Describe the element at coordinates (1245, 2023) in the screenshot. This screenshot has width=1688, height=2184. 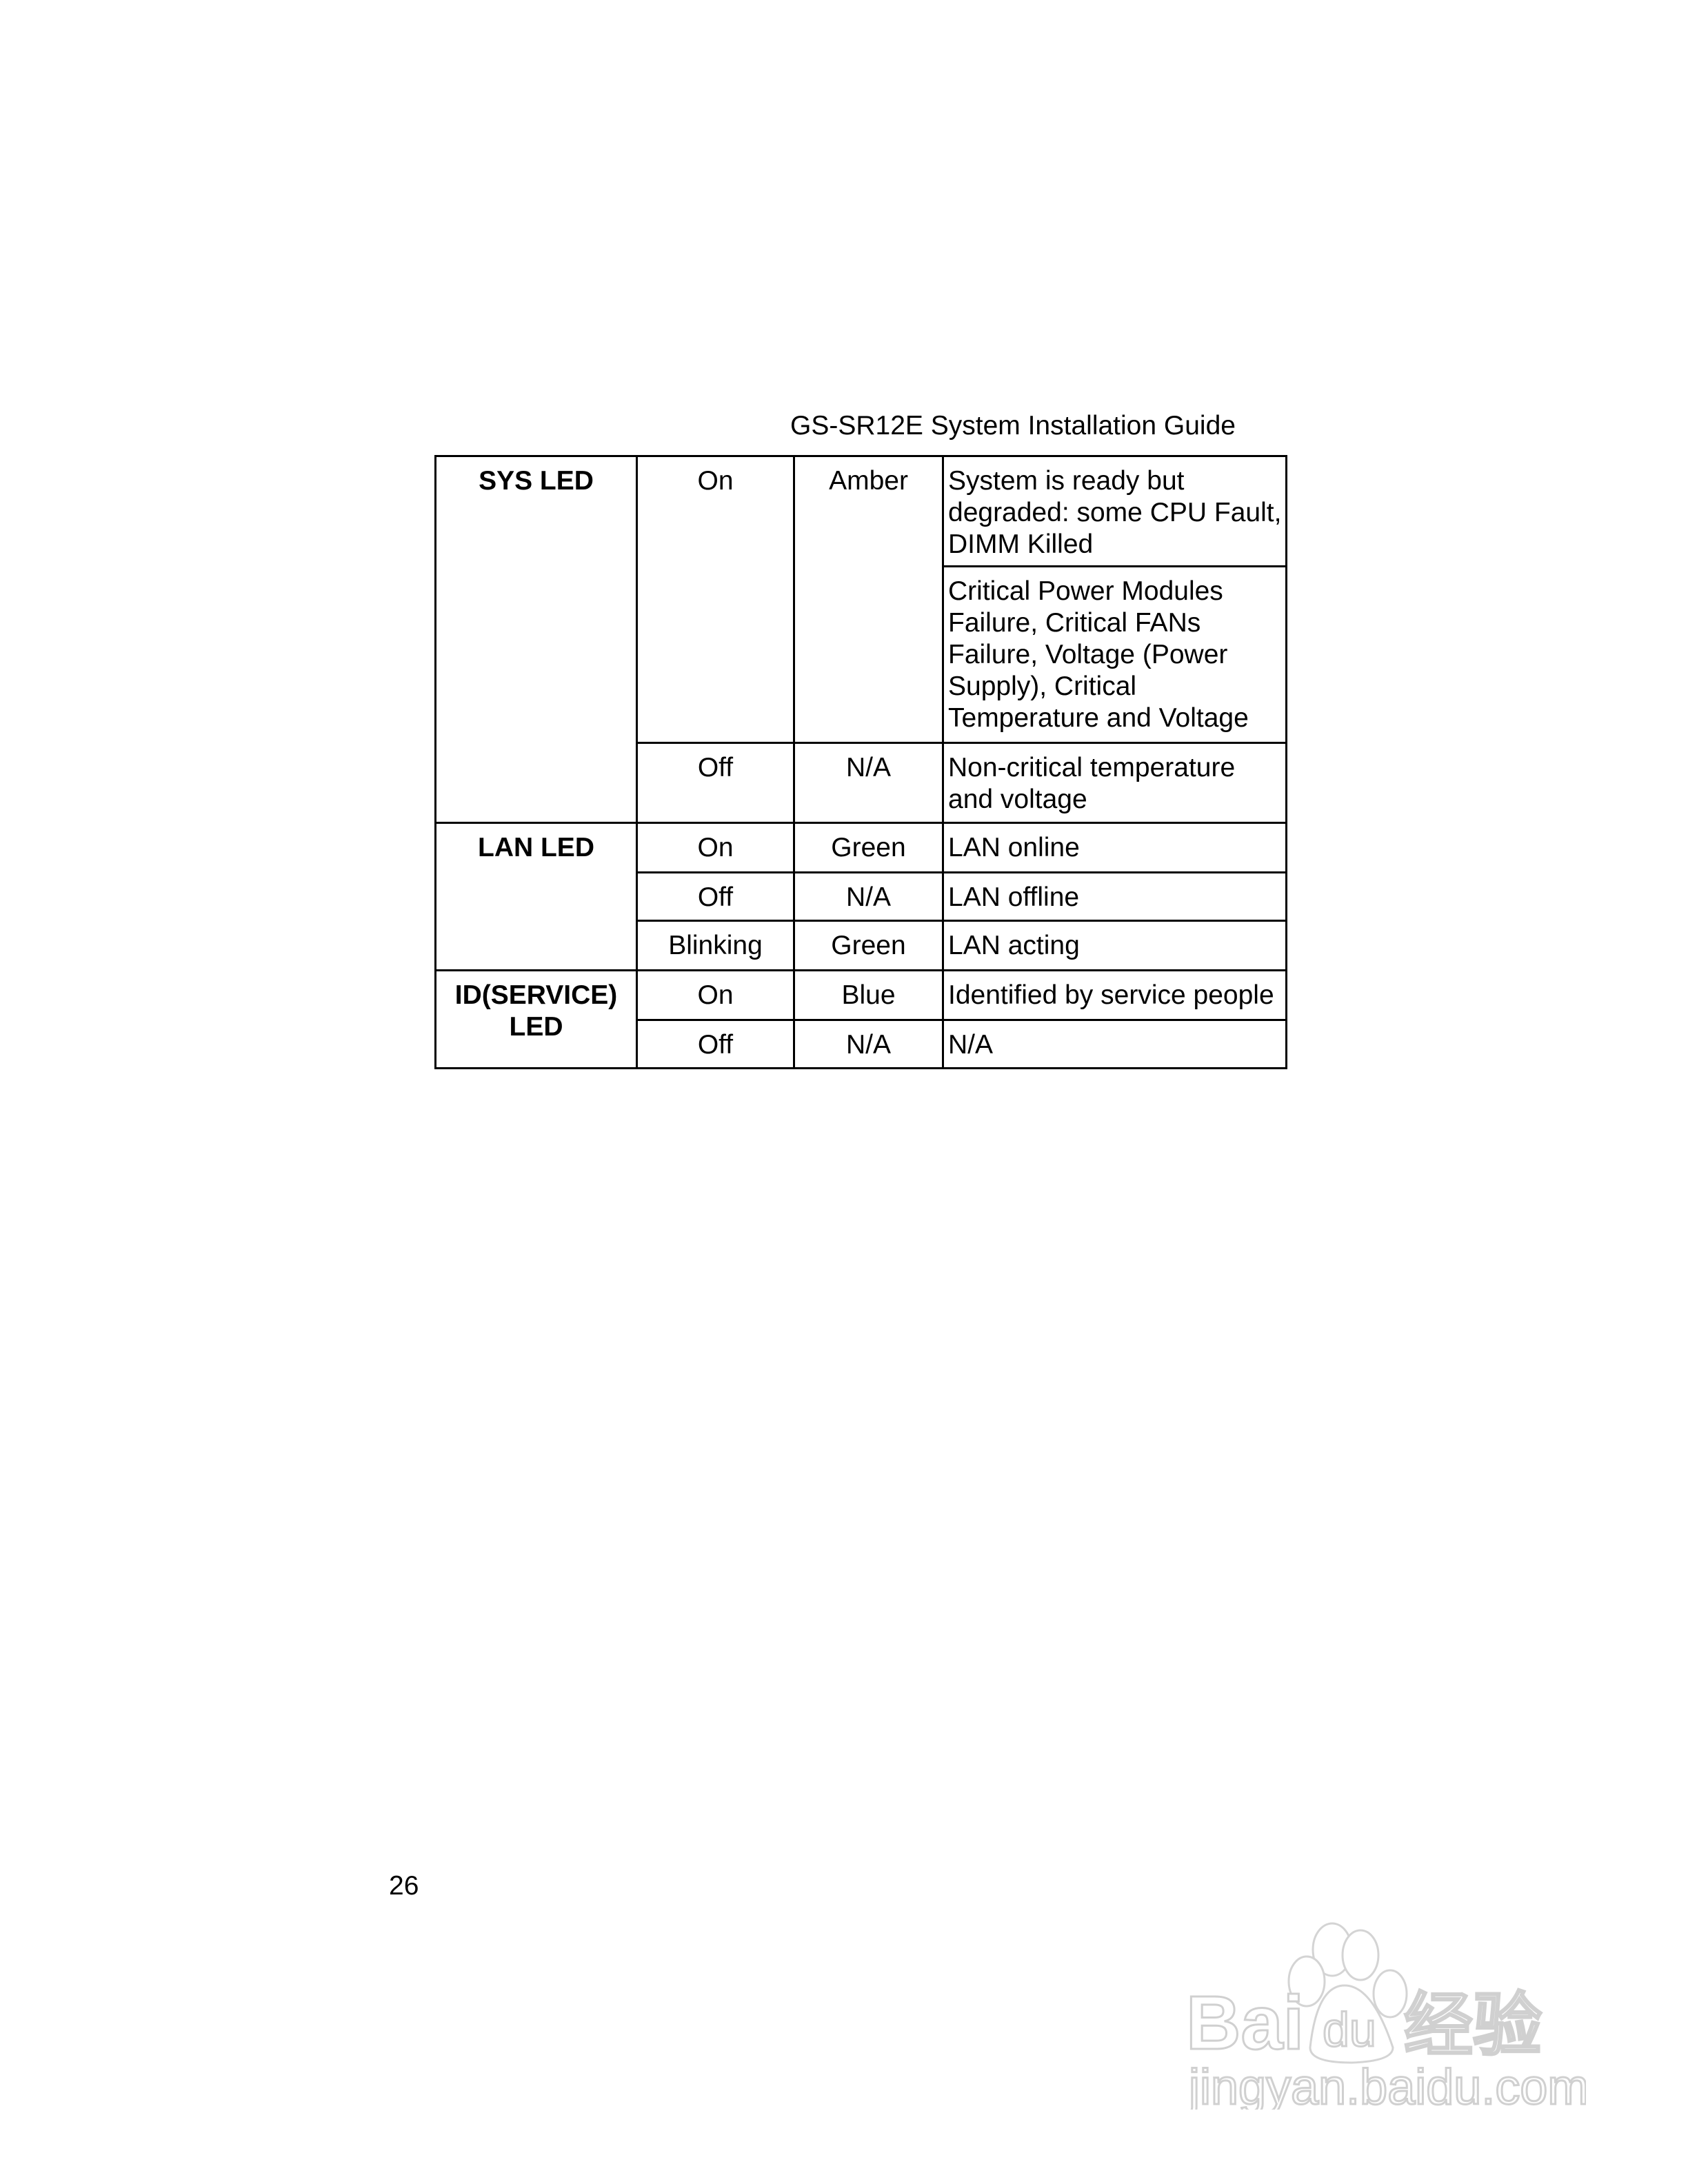
I see `svg-text: Bai` at that location.